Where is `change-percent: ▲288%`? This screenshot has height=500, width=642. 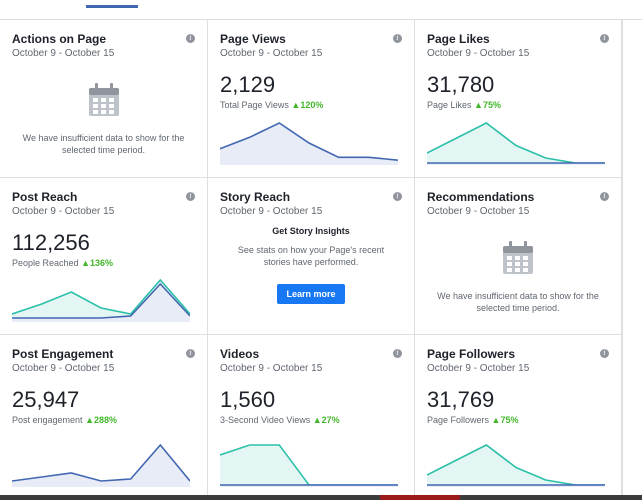 change-percent: ▲288% is located at coordinates (101, 420).